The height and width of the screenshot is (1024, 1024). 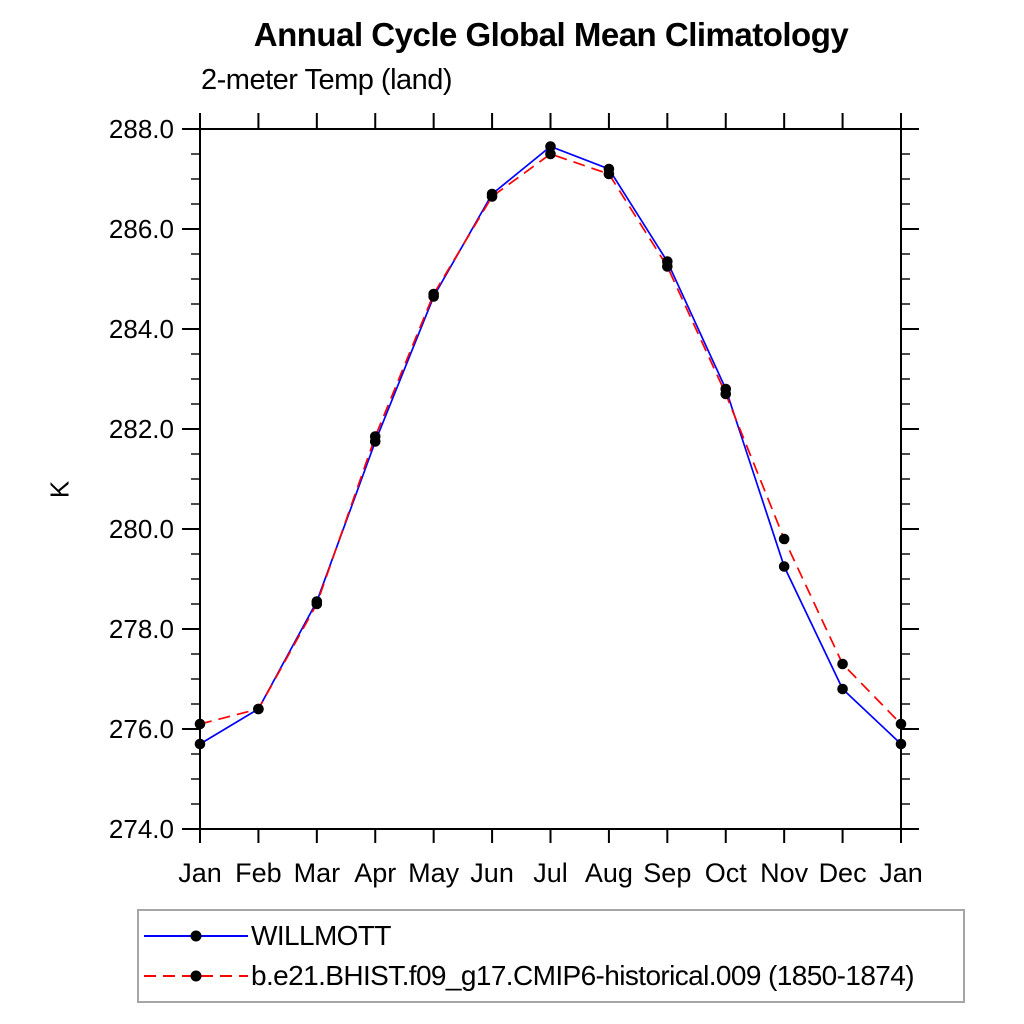 What do you see at coordinates (141, 829) in the screenshot?
I see `svg-text: 274.0` at bounding box center [141, 829].